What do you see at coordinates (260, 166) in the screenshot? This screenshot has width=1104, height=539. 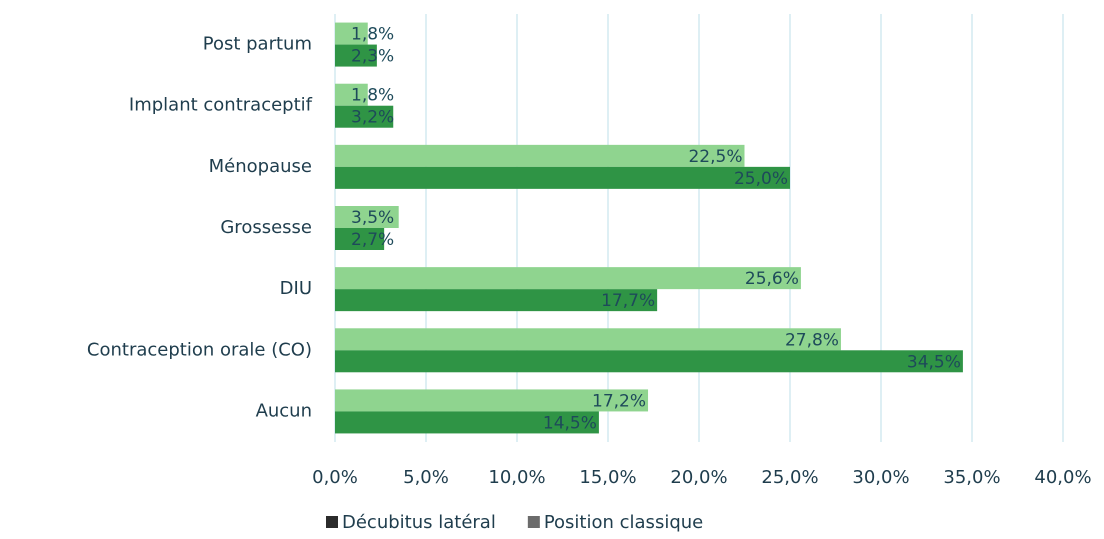 I see `y-tick-label: Ménopause` at bounding box center [260, 166].